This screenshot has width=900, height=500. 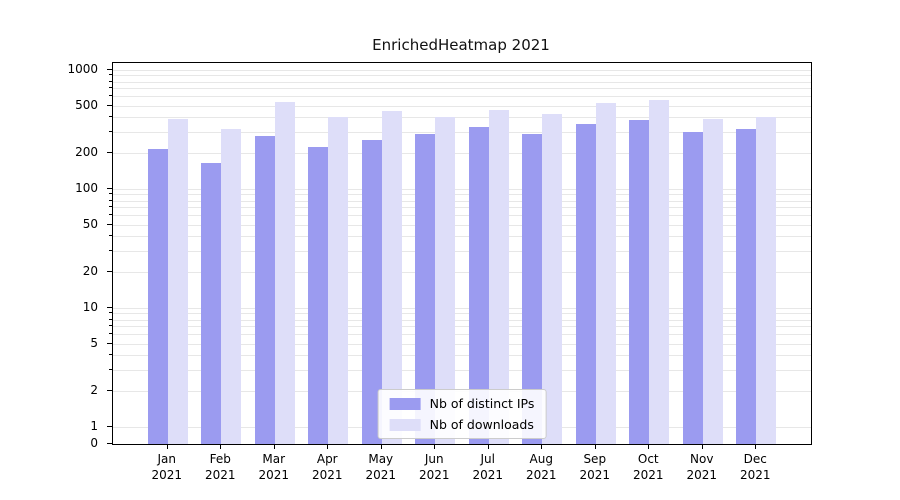 What do you see at coordinates (86, 152) in the screenshot?
I see `y-tick-label: 200` at bounding box center [86, 152].